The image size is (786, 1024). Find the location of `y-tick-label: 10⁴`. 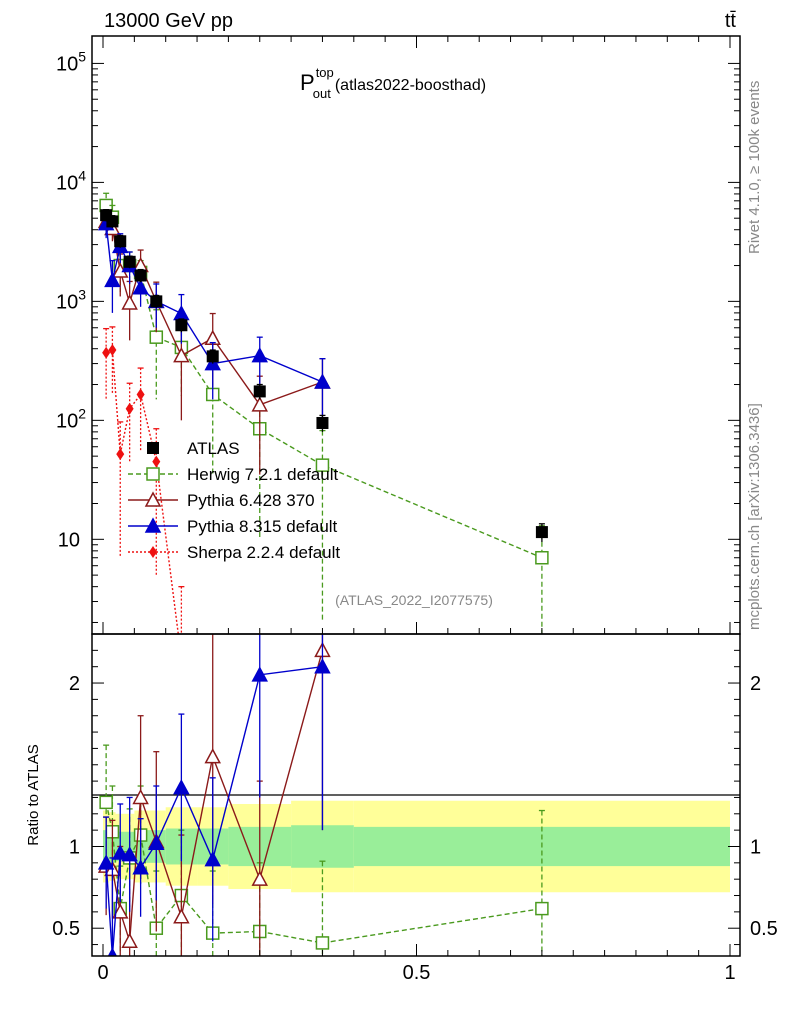

y-tick-label: 10⁴ is located at coordinates (71, 180).